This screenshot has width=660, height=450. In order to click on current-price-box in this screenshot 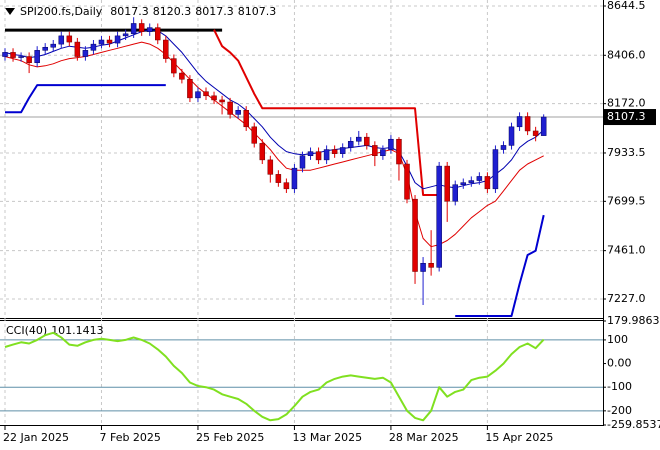, I will do `click(630, 117)`.